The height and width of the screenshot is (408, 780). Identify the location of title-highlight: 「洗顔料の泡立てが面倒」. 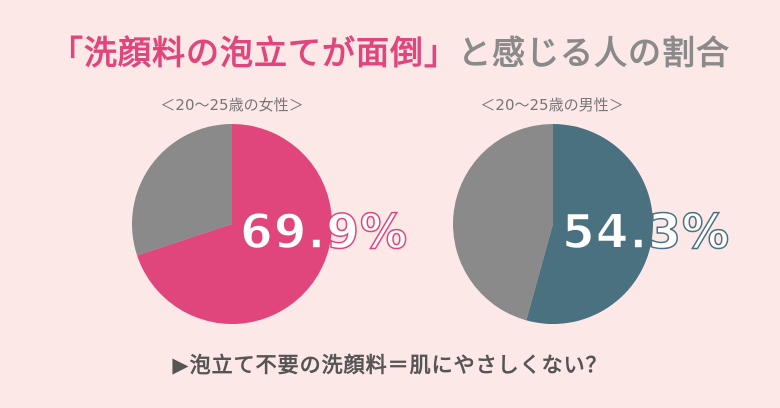
(254, 52).